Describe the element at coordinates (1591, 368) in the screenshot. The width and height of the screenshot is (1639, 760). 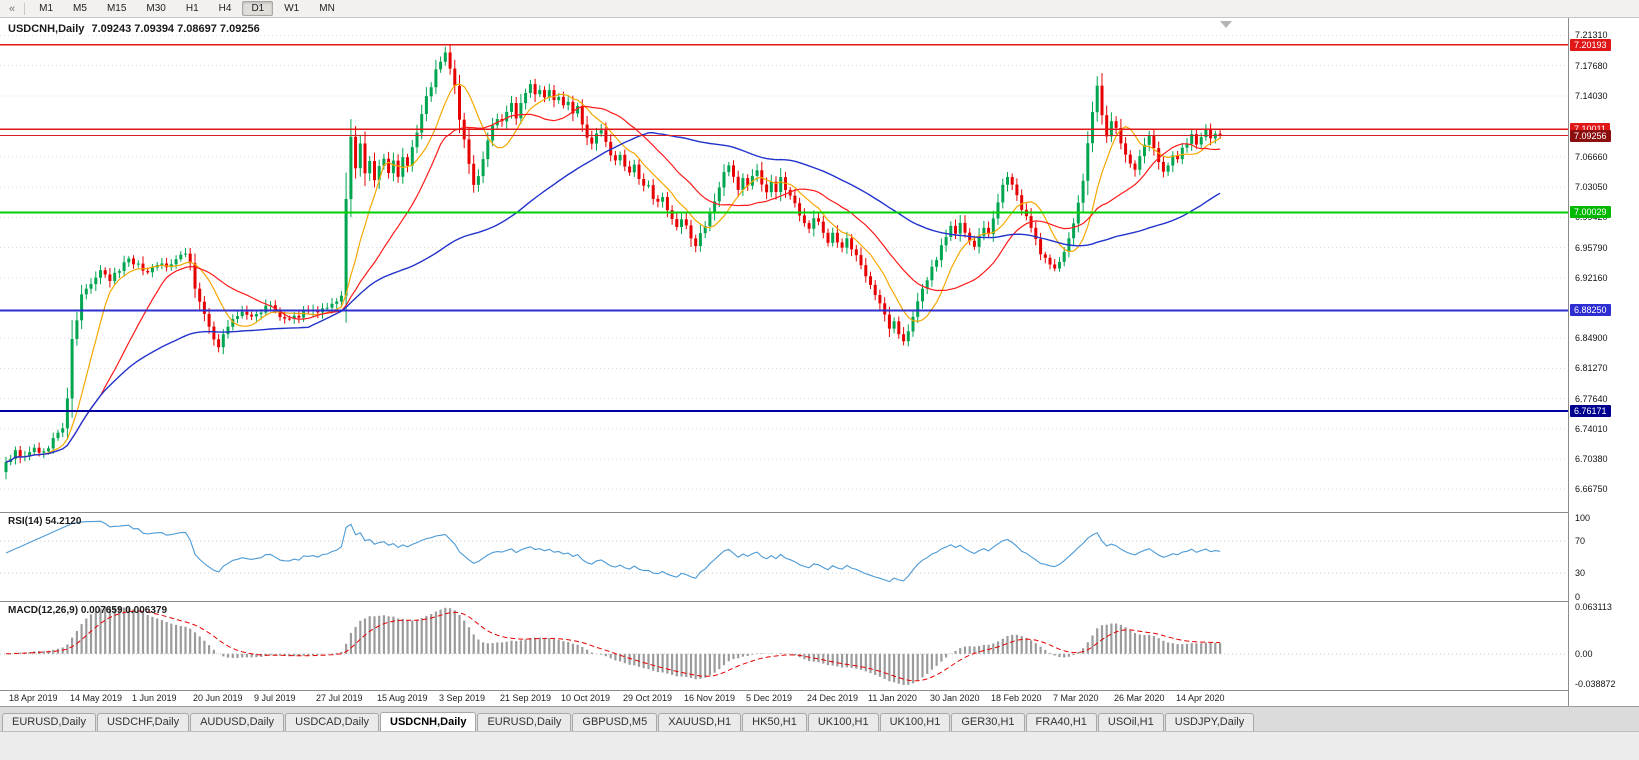
I see `axis-tick-label: 6.81270` at that location.